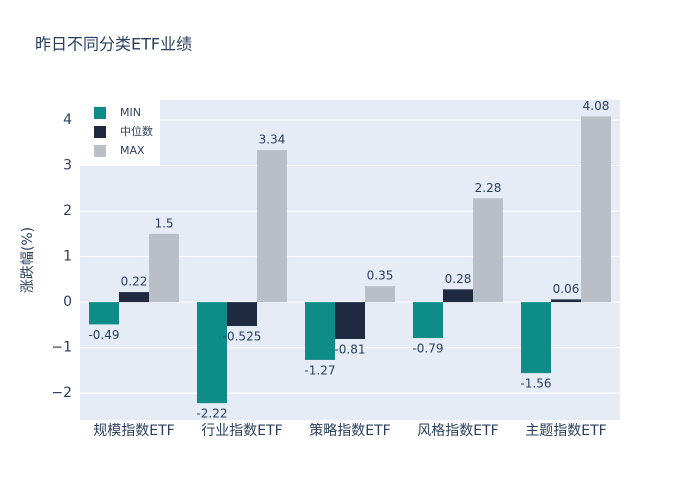 The height and width of the screenshot is (504, 700). I want to click on y-tick-label: 4, so click(67, 120).